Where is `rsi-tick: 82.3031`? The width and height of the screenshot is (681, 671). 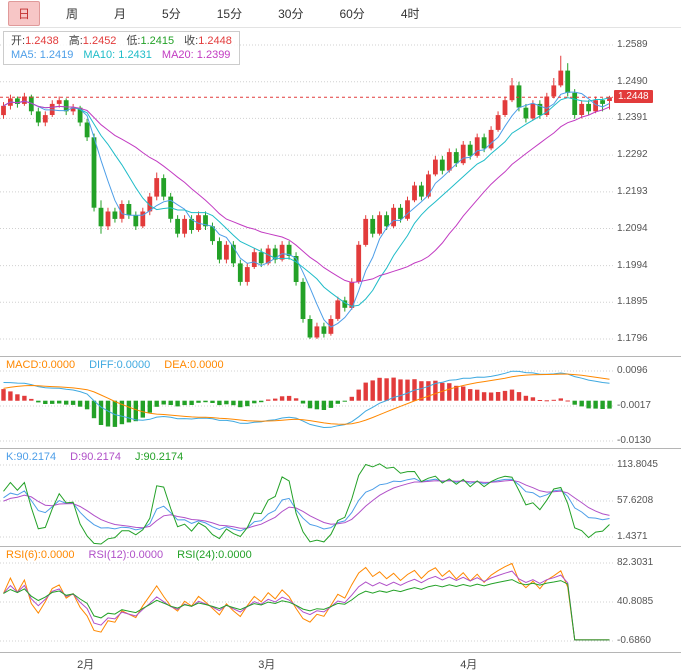
rsi-tick: 82.3031 is located at coordinates (635, 562).